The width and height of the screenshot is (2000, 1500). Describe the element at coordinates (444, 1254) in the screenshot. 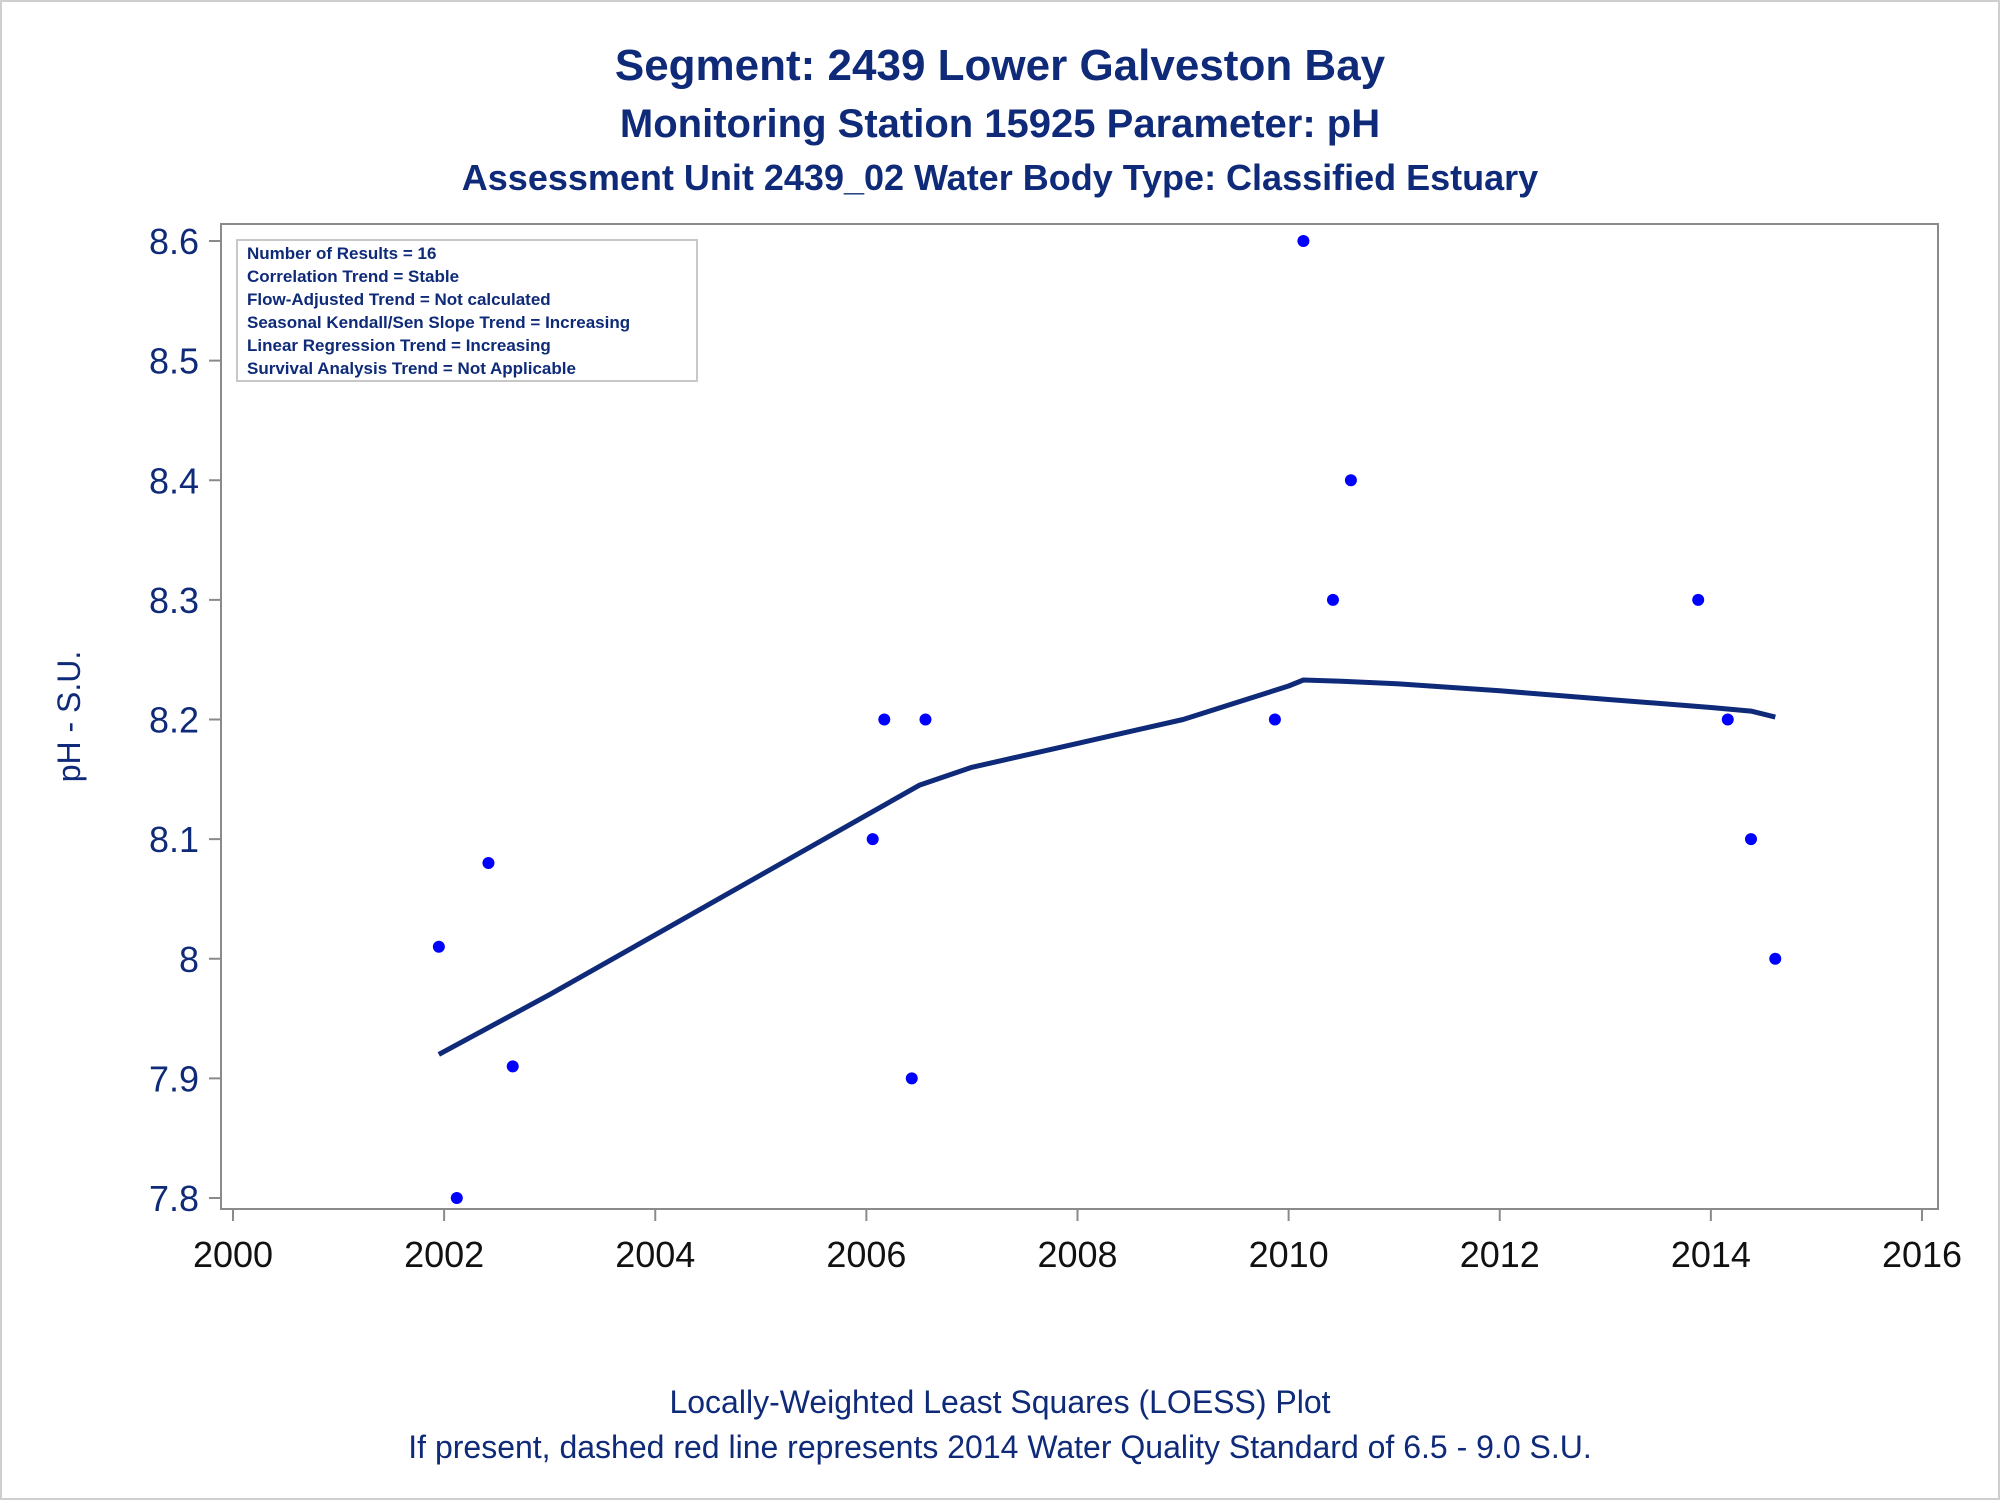

I see `x-tick-label: 2002` at that location.